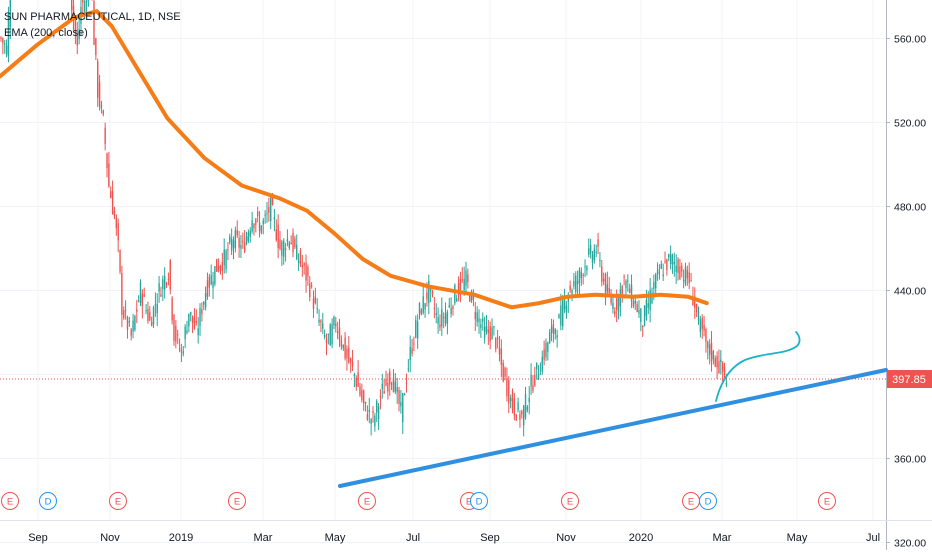  Describe the element at coordinates (413, 538) in the screenshot. I see `x-tick-label: Jul` at that location.